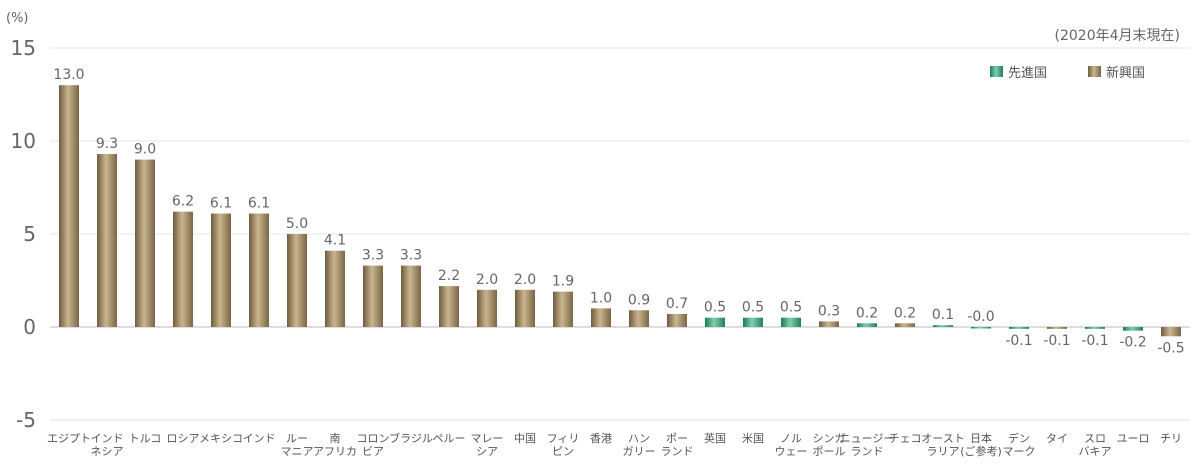  I want to click on category-label: チェコ, so click(905, 438).